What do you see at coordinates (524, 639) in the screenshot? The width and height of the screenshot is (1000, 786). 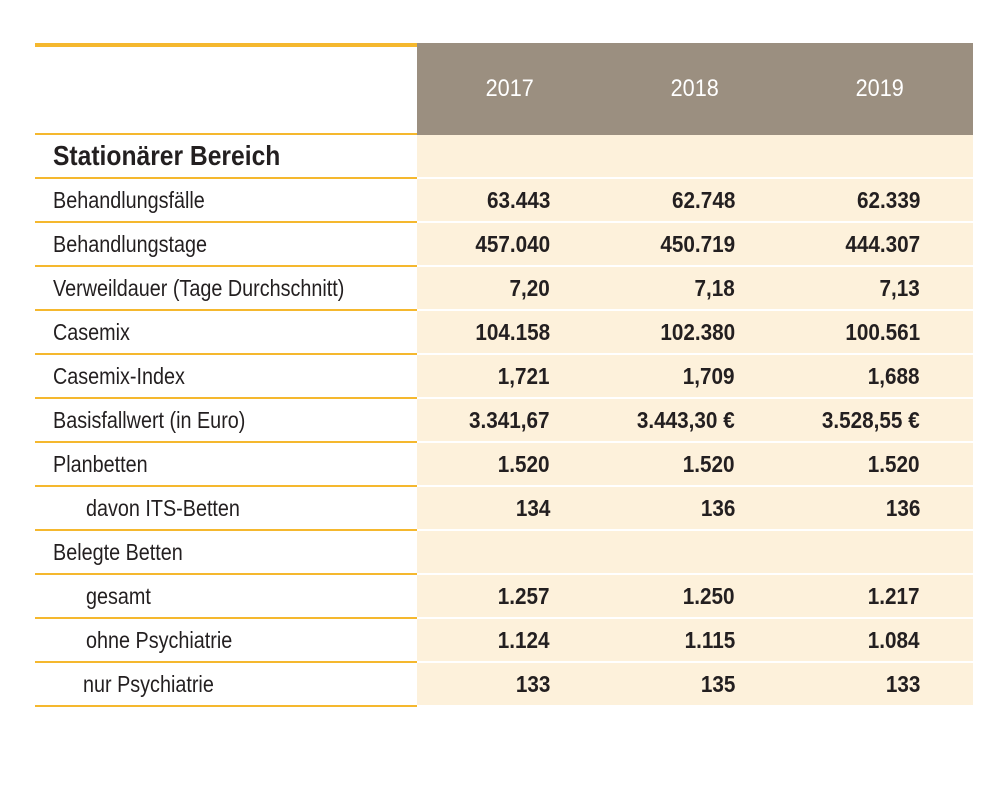 I see `value-2017: 1.124` at bounding box center [524, 639].